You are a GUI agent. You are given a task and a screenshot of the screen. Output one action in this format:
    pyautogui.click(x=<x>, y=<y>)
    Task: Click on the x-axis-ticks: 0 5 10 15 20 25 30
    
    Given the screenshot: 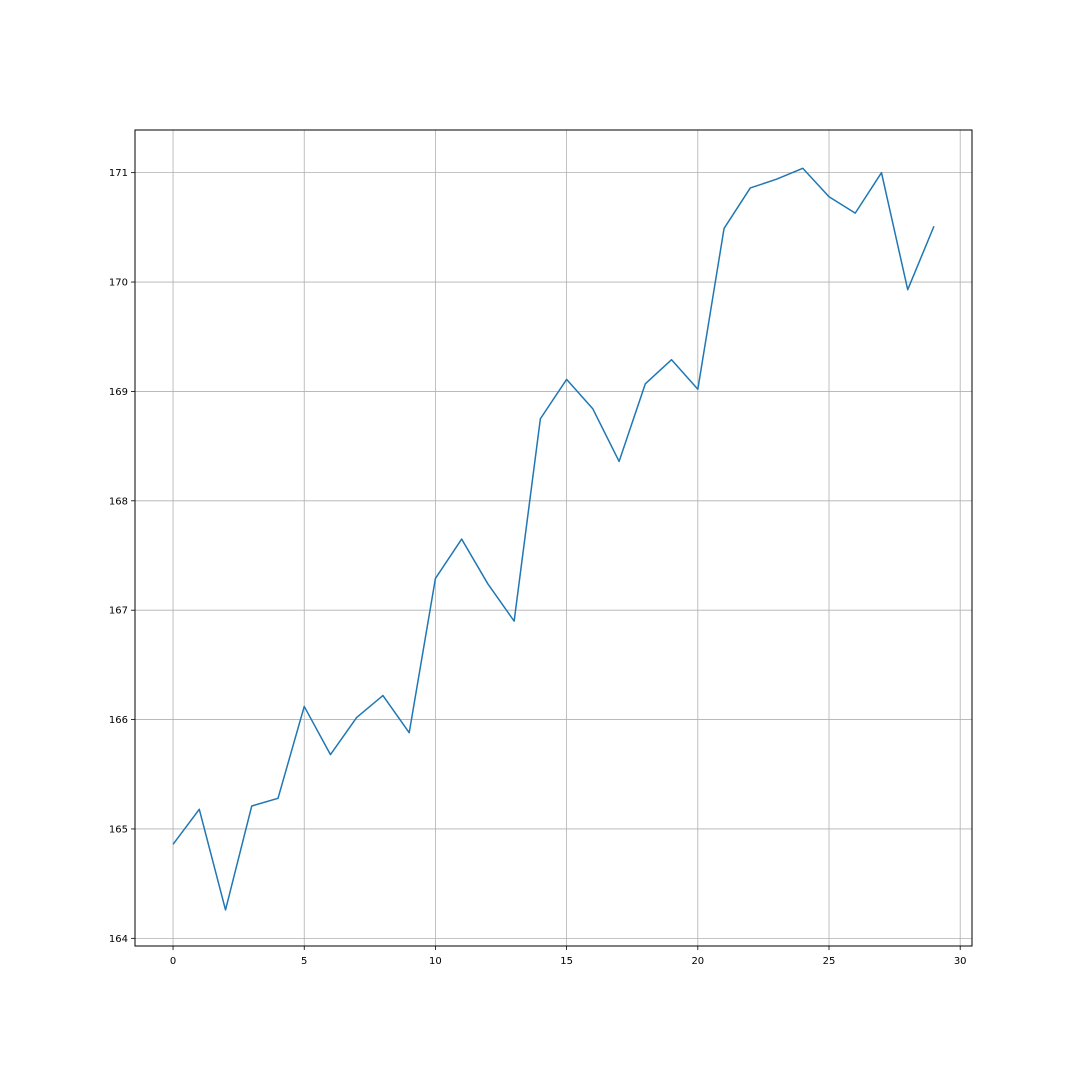 What is the action you would take?
    pyautogui.click(x=568, y=956)
    